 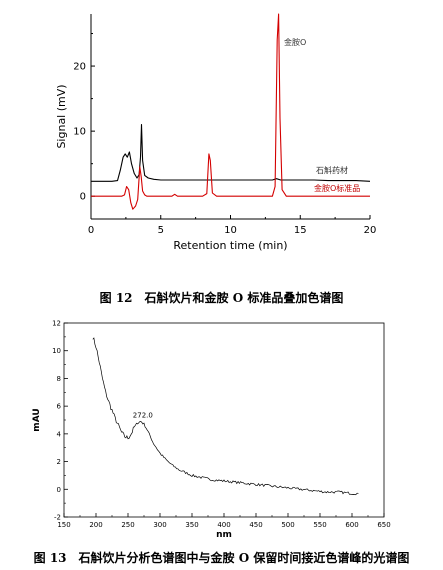 What do you see at coordinates (59, 462) in the screenshot?
I see `y-tick-label: 2` at bounding box center [59, 462].